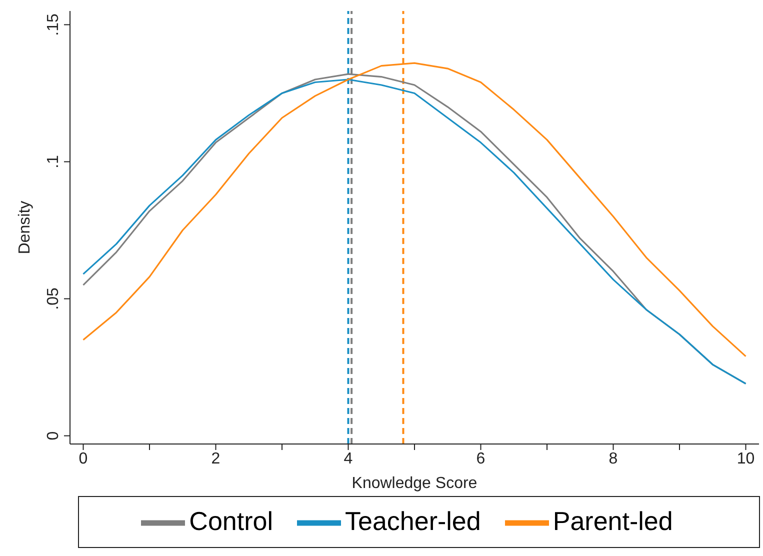 The height and width of the screenshot is (556, 763). I want to click on x-tick-label: 10, so click(745, 459).